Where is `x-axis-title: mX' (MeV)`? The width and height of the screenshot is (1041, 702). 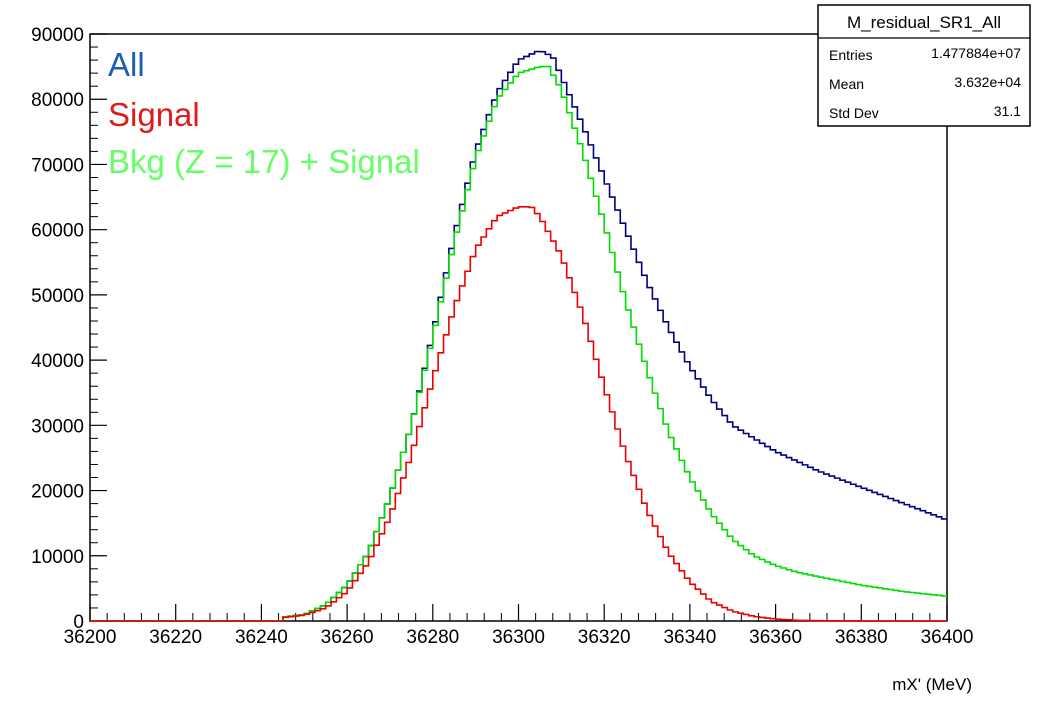
x-axis-title: mX' (MeV) is located at coordinates (932, 684).